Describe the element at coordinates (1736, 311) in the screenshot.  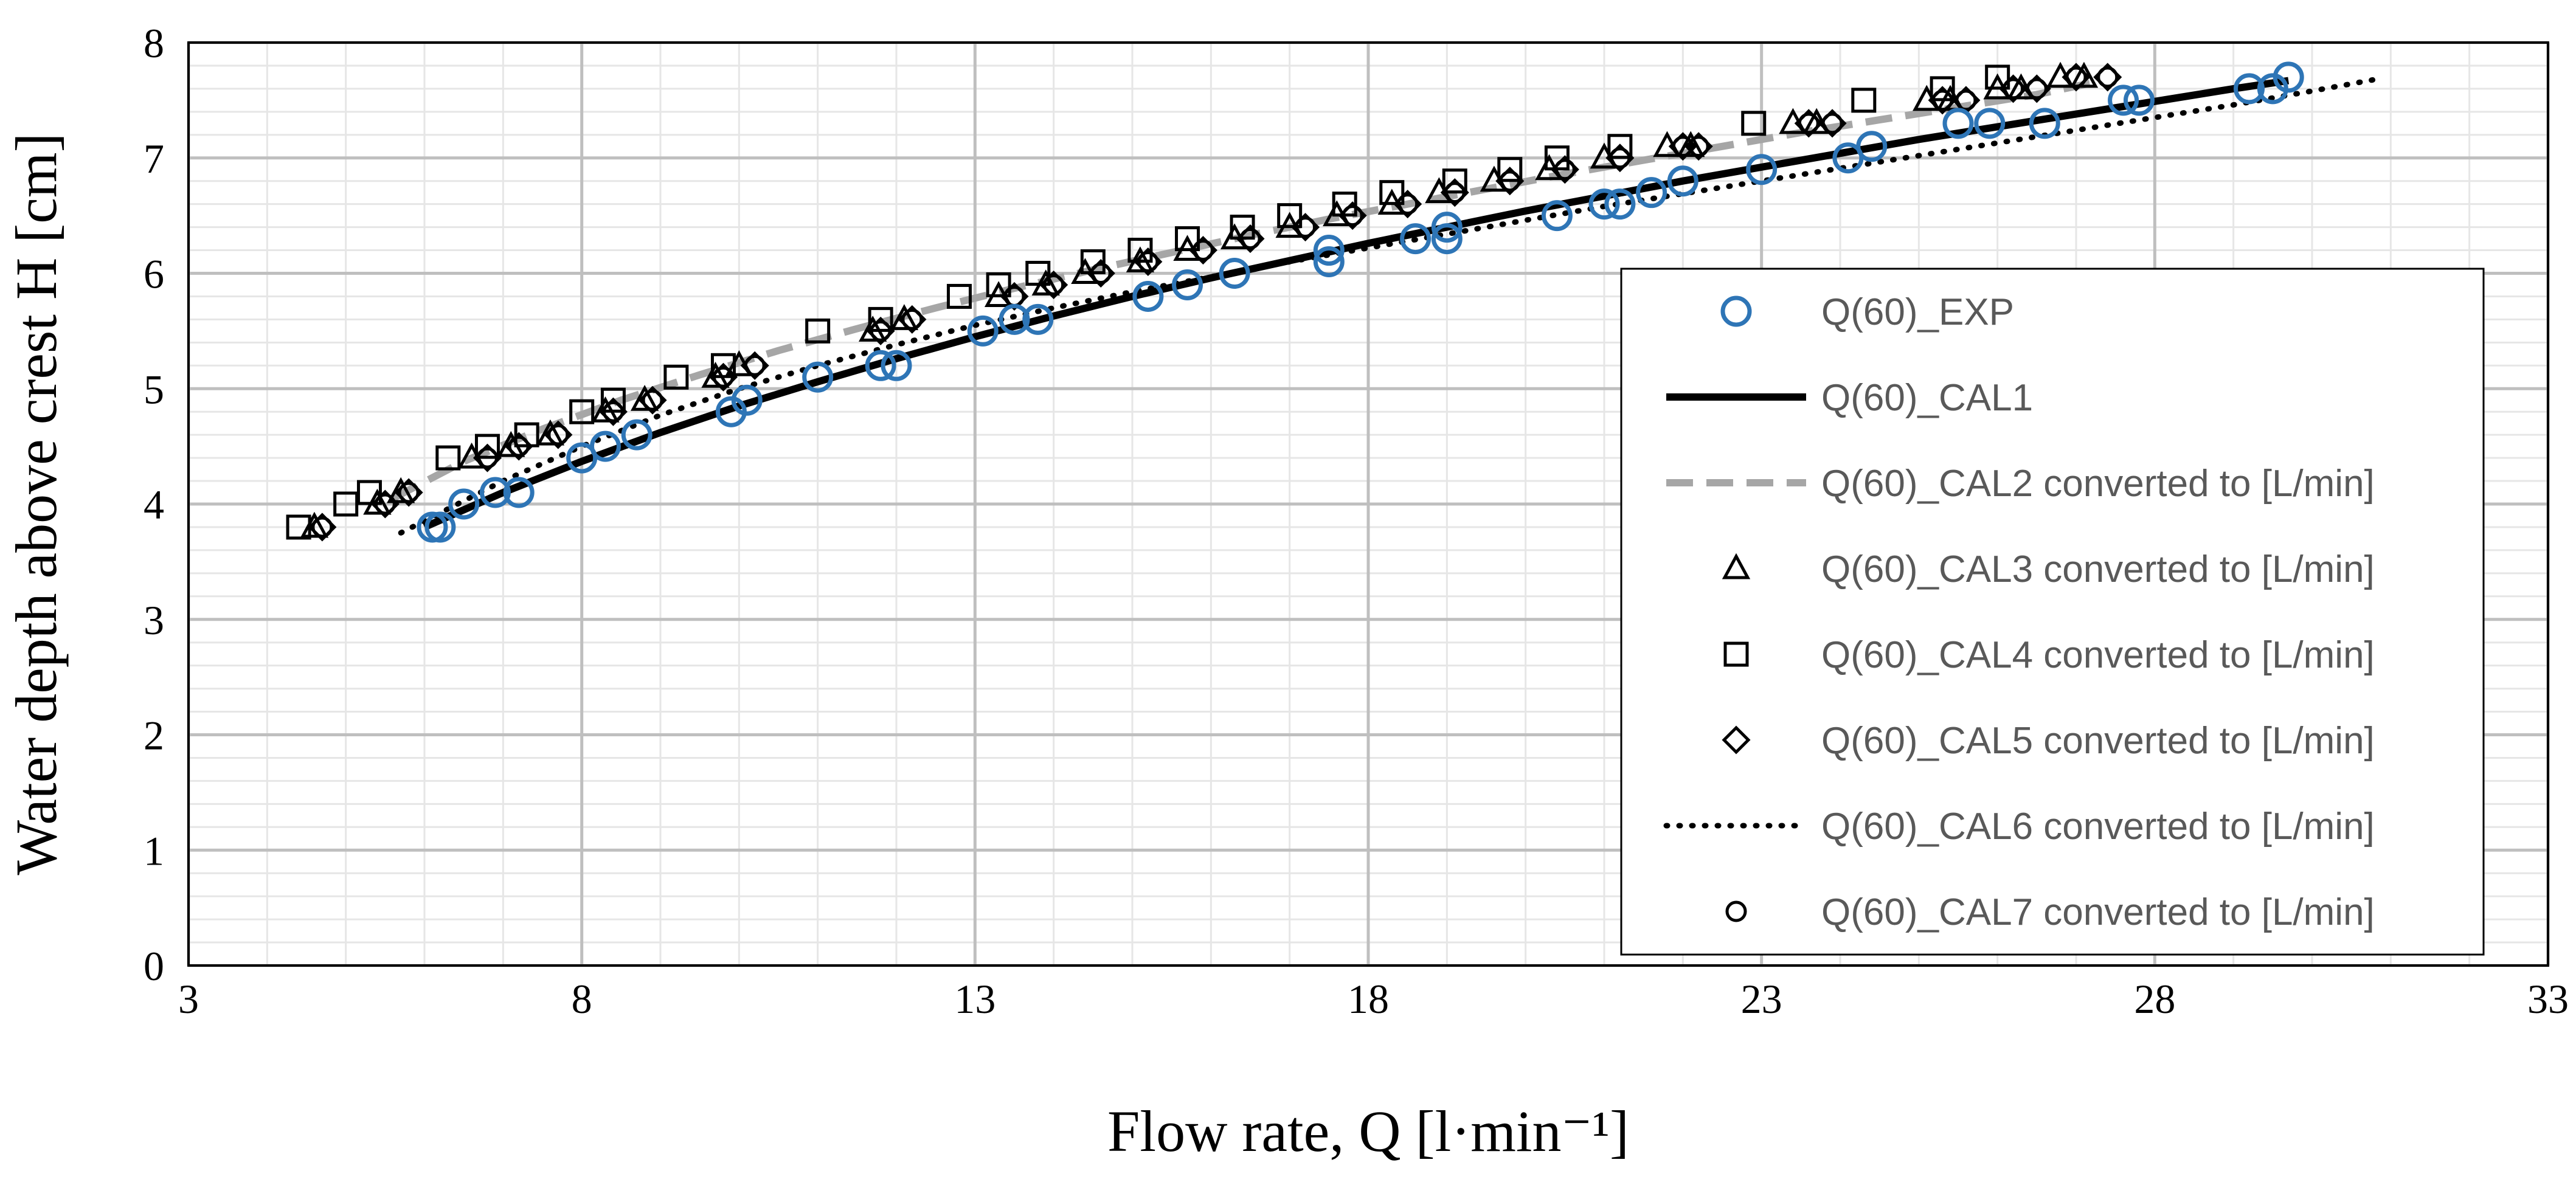
I see `legend-swatch-q-60-exp` at that location.